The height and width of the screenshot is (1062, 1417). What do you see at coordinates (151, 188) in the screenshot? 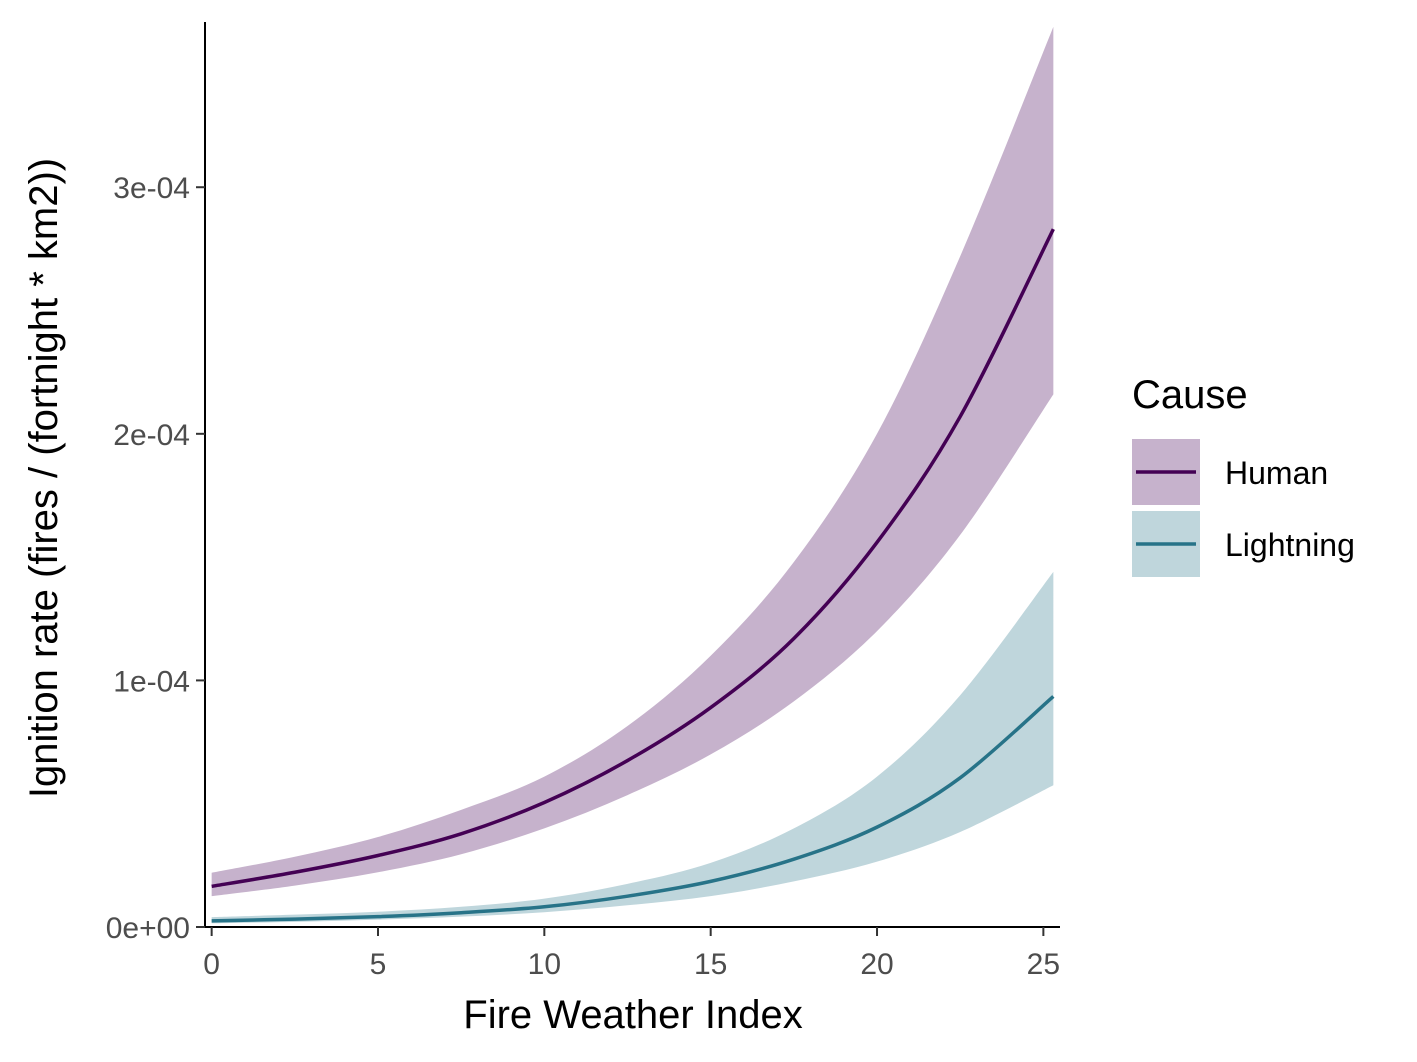
I see `y-tick-label: 3e-04` at bounding box center [151, 188].